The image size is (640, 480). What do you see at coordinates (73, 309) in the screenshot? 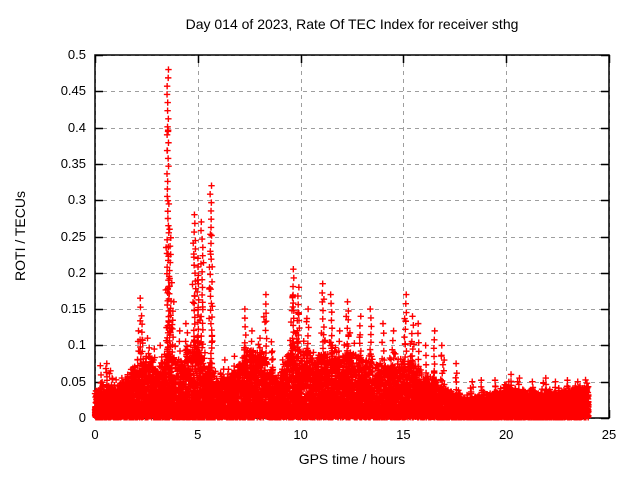
I see `y-tick-label: 0.15` at bounding box center [73, 309].